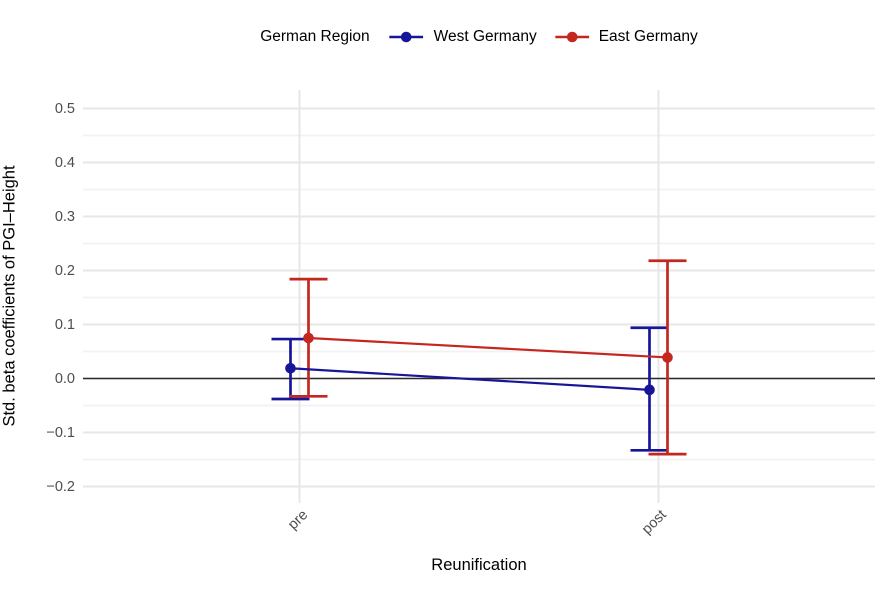 Image resolution: width=885 pixels, height=589 pixels. Describe the element at coordinates (485, 36) in the screenshot. I see `legend-item-label: West Germany` at that location.